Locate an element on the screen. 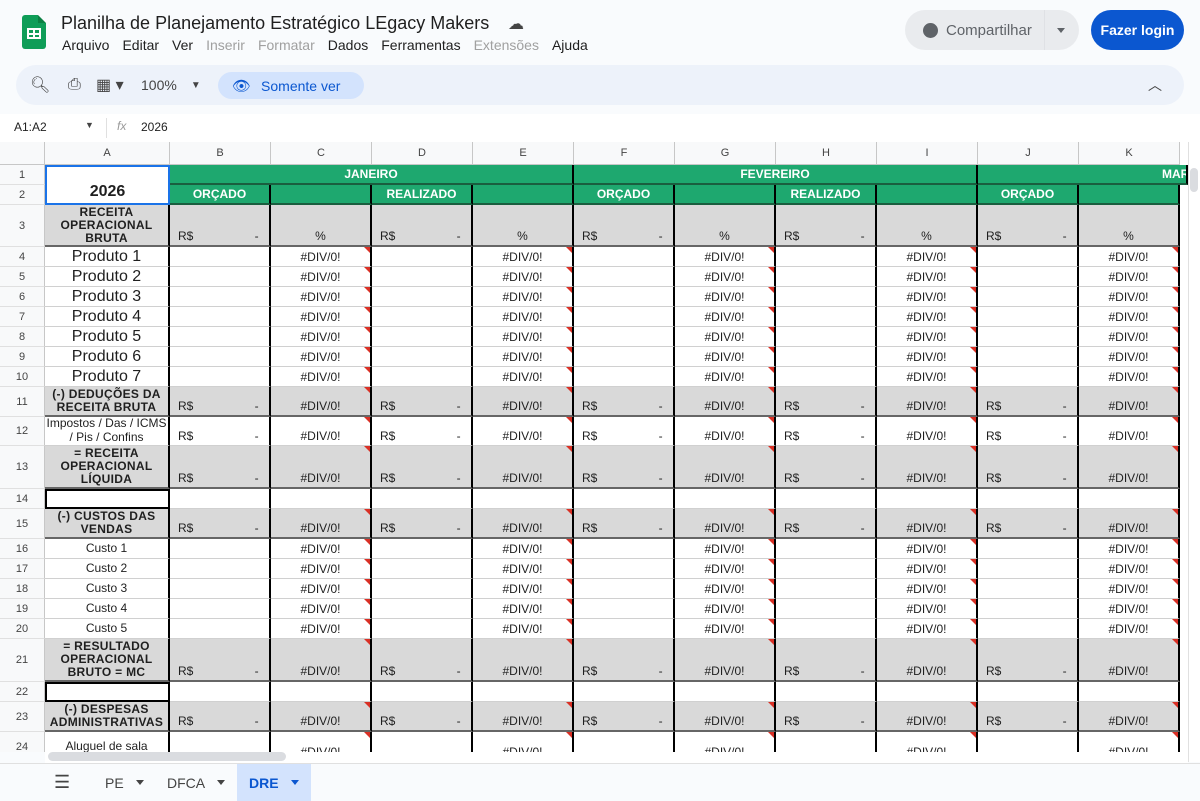 This screenshot has height=801, width=1200. row-header-7: 7 is located at coordinates (22, 317).